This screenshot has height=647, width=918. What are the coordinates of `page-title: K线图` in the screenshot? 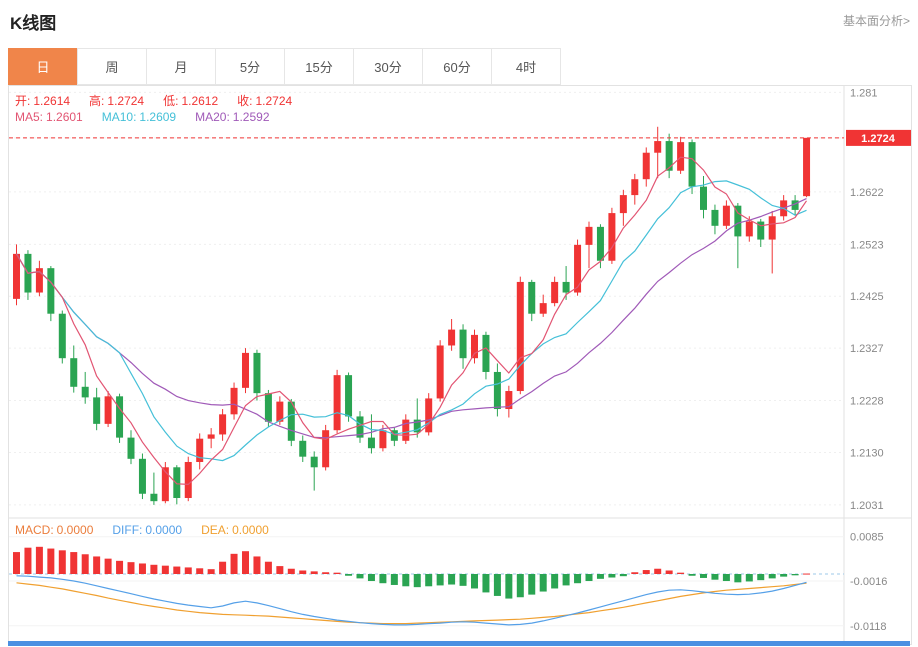 It's located at (33, 23).